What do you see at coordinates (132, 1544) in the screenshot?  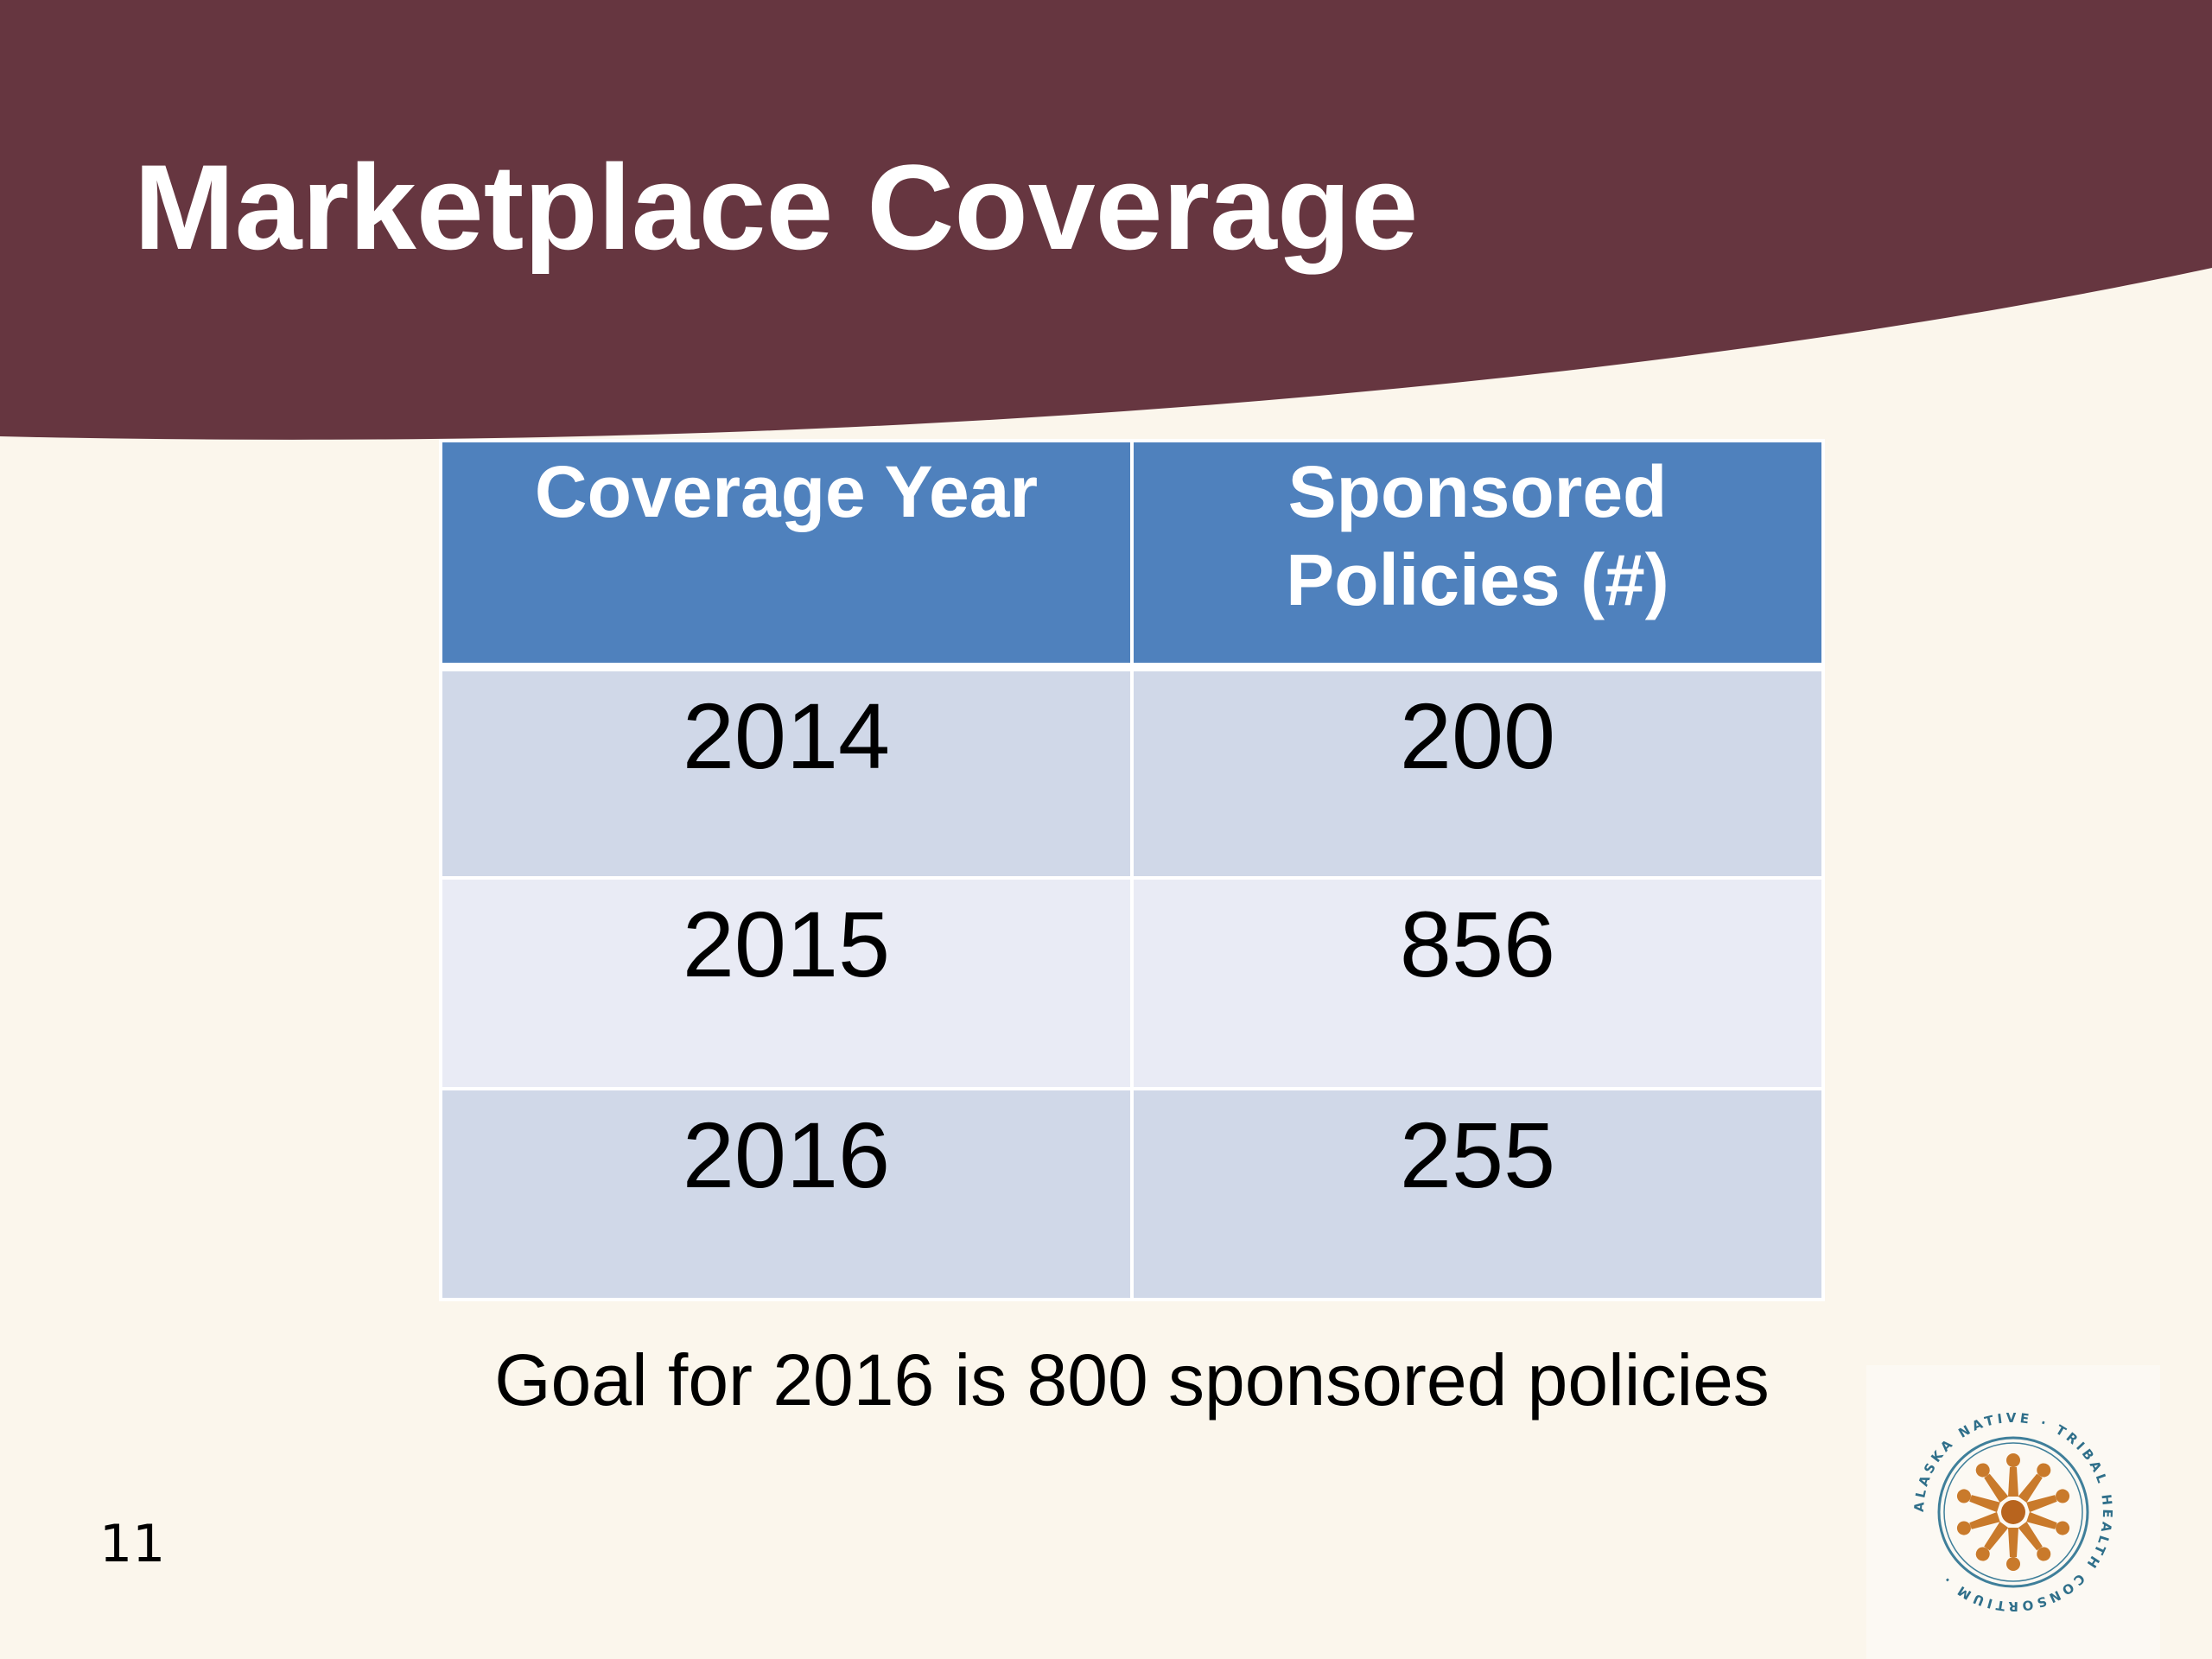 I see `page-number: 11` at bounding box center [132, 1544].